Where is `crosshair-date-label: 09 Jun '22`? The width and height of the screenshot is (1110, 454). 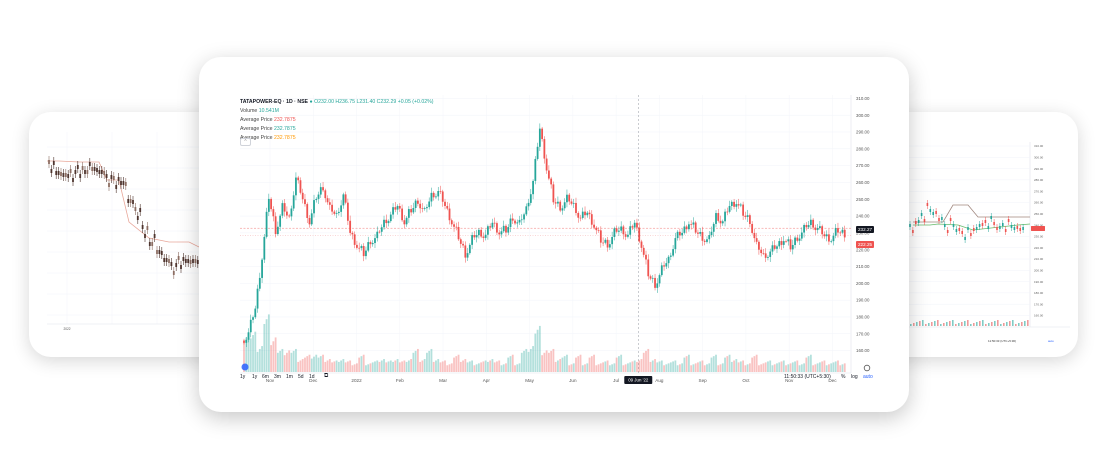
crosshair-date-label: 09 Jun '22 is located at coordinates (638, 380).